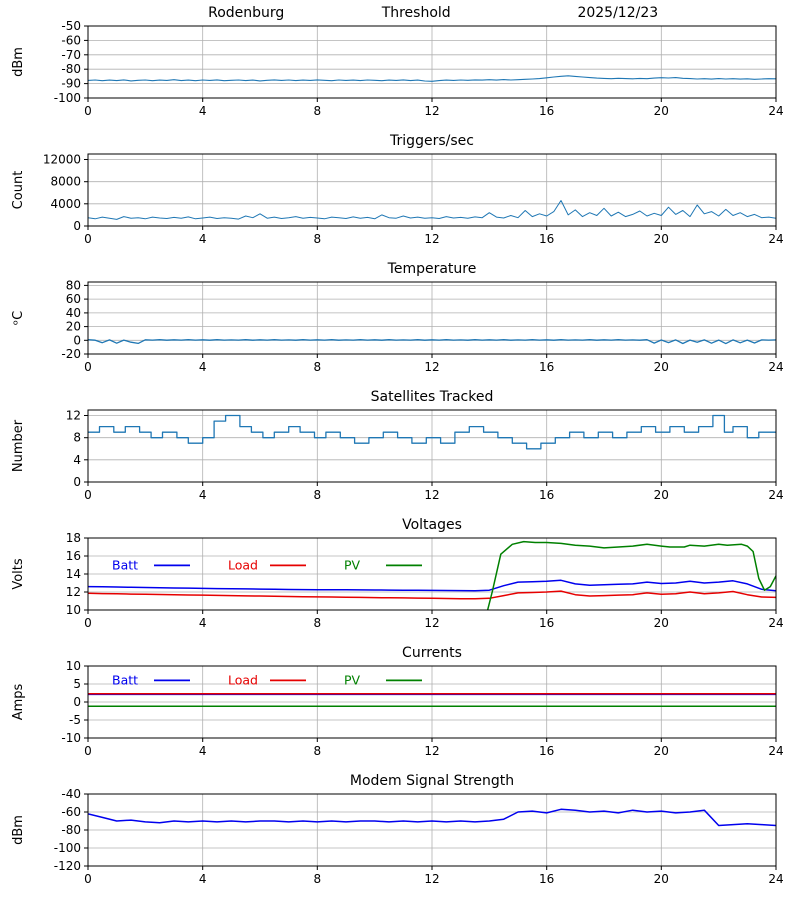 This screenshot has width=800, height=900. I want to click on y-tick-label: 4, so click(77, 460).